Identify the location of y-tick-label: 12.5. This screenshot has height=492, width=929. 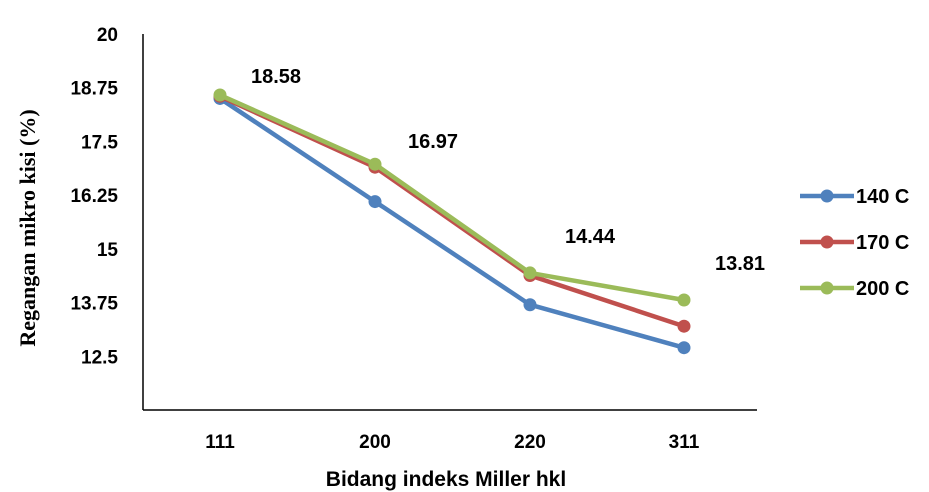
(99, 357).